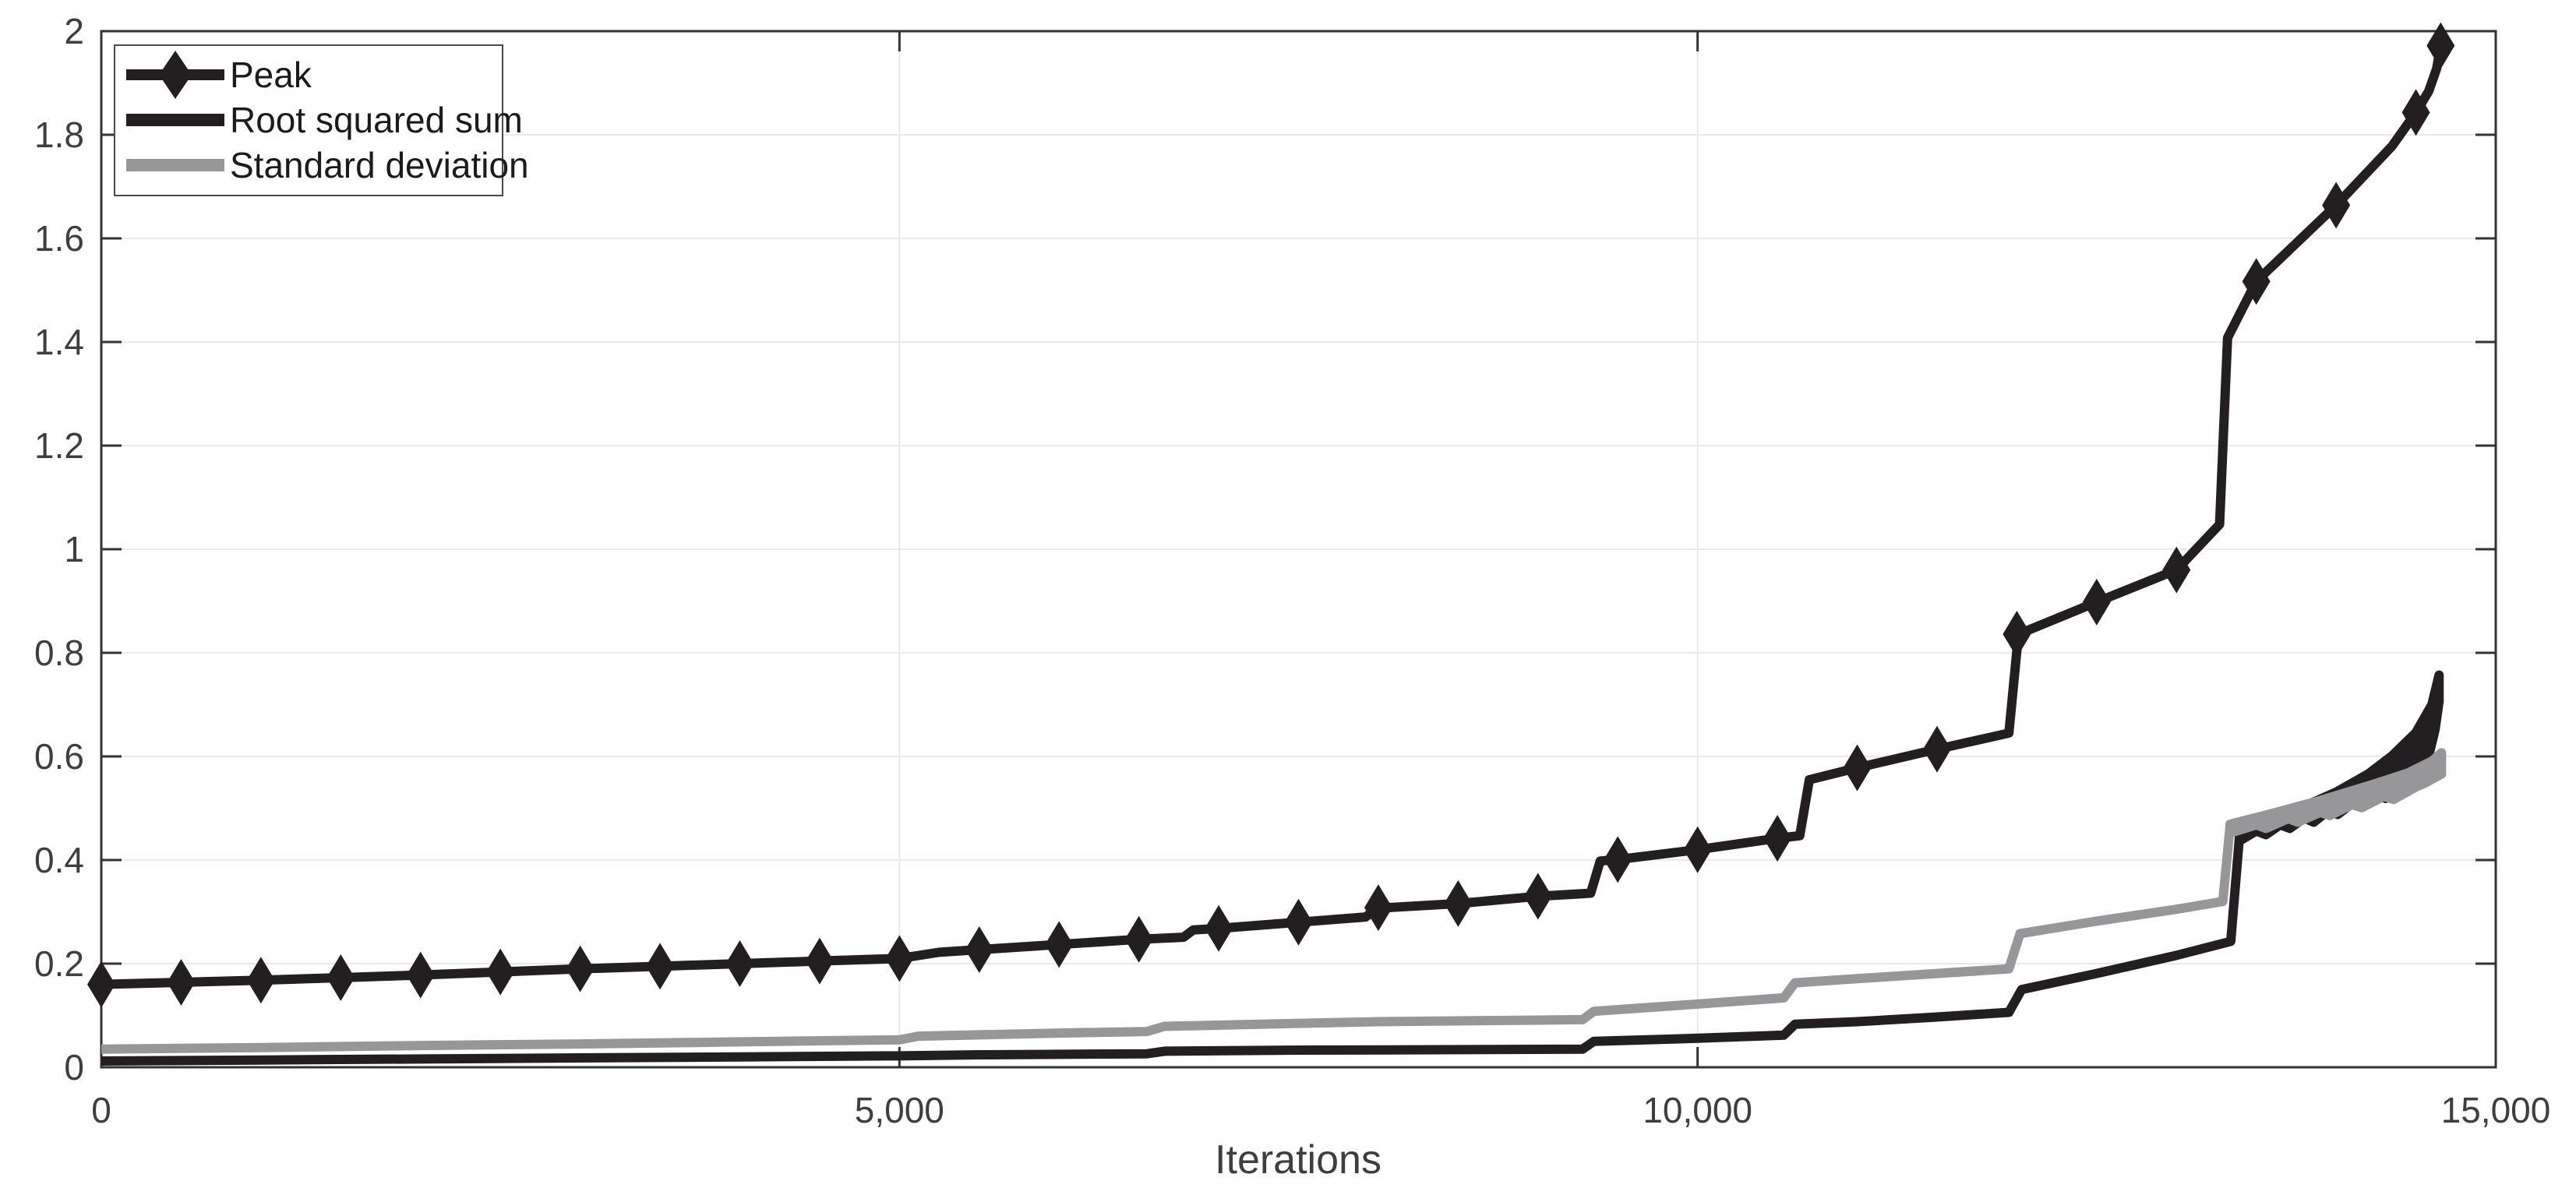 This screenshot has width=2576, height=1188. What do you see at coordinates (175, 75) in the screenshot?
I see `legend-diamond-icon` at bounding box center [175, 75].